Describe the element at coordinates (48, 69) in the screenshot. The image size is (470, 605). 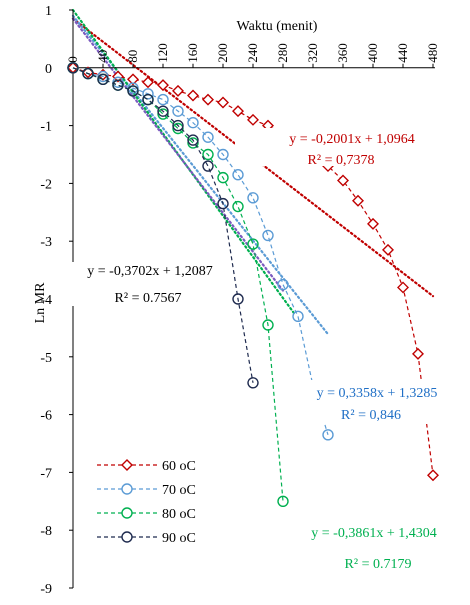
I see `y-tick-label: 0` at that location.